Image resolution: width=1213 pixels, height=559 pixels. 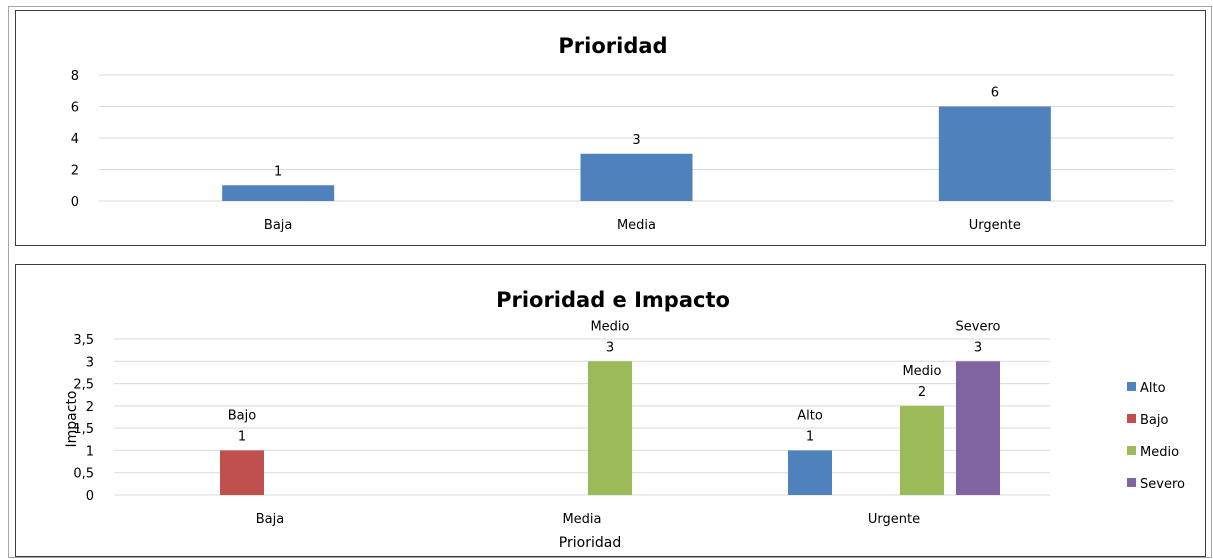 I want to click on data-label-name: Bajo, so click(x=242, y=415).